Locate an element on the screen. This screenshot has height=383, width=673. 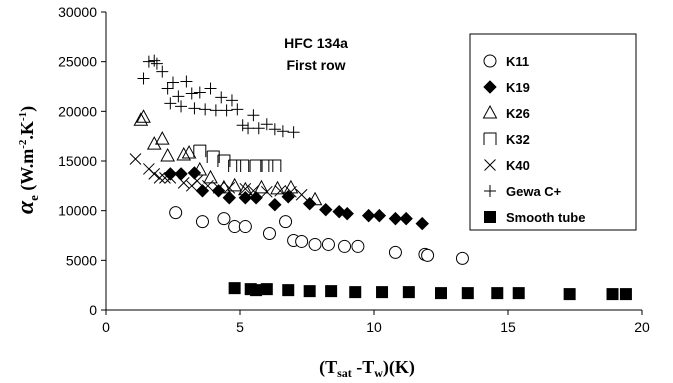
x-tick-label: 10 is located at coordinates (374, 327).